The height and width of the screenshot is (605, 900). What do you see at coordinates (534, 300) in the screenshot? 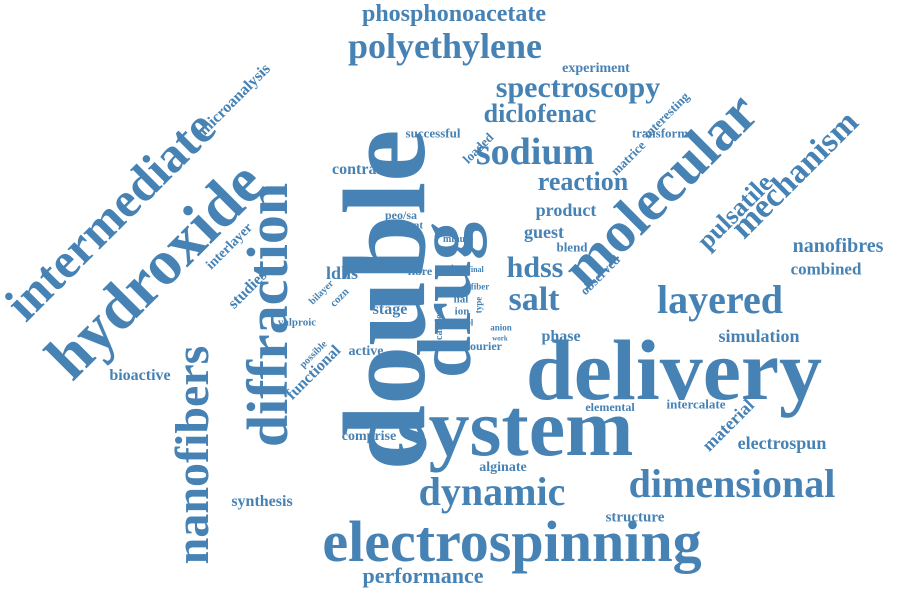
I see `word-salt: salt` at bounding box center [534, 300].